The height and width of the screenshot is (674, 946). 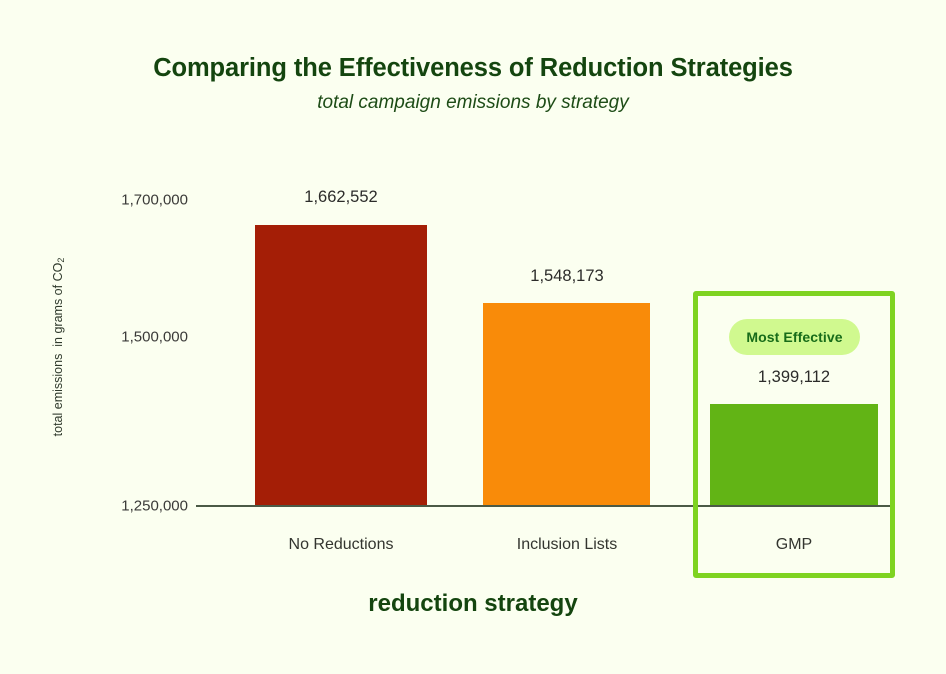 What do you see at coordinates (566, 403) in the screenshot?
I see `bar-inclusion-lists` at bounding box center [566, 403].